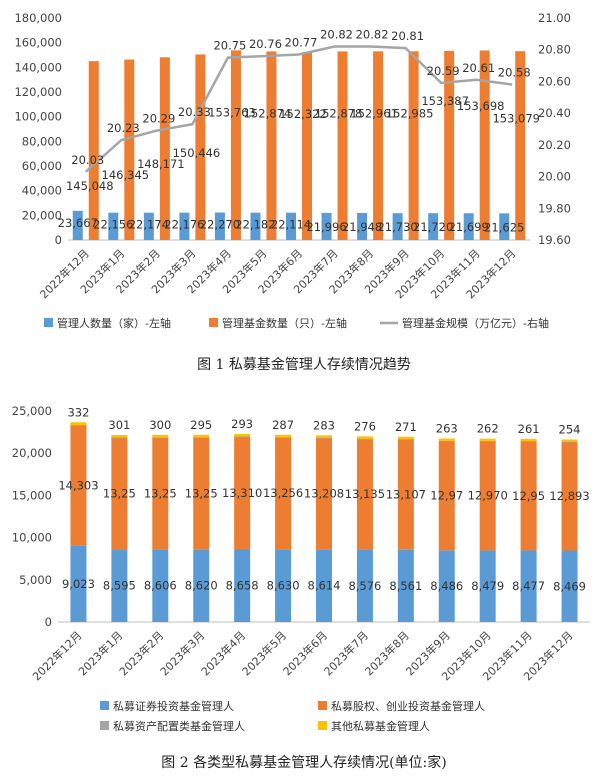 This screenshot has width=608, height=781. What do you see at coordinates (126, 175) in the screenshot?
I see `label-fund-count: 146,345` at bounding box center [126, 175].